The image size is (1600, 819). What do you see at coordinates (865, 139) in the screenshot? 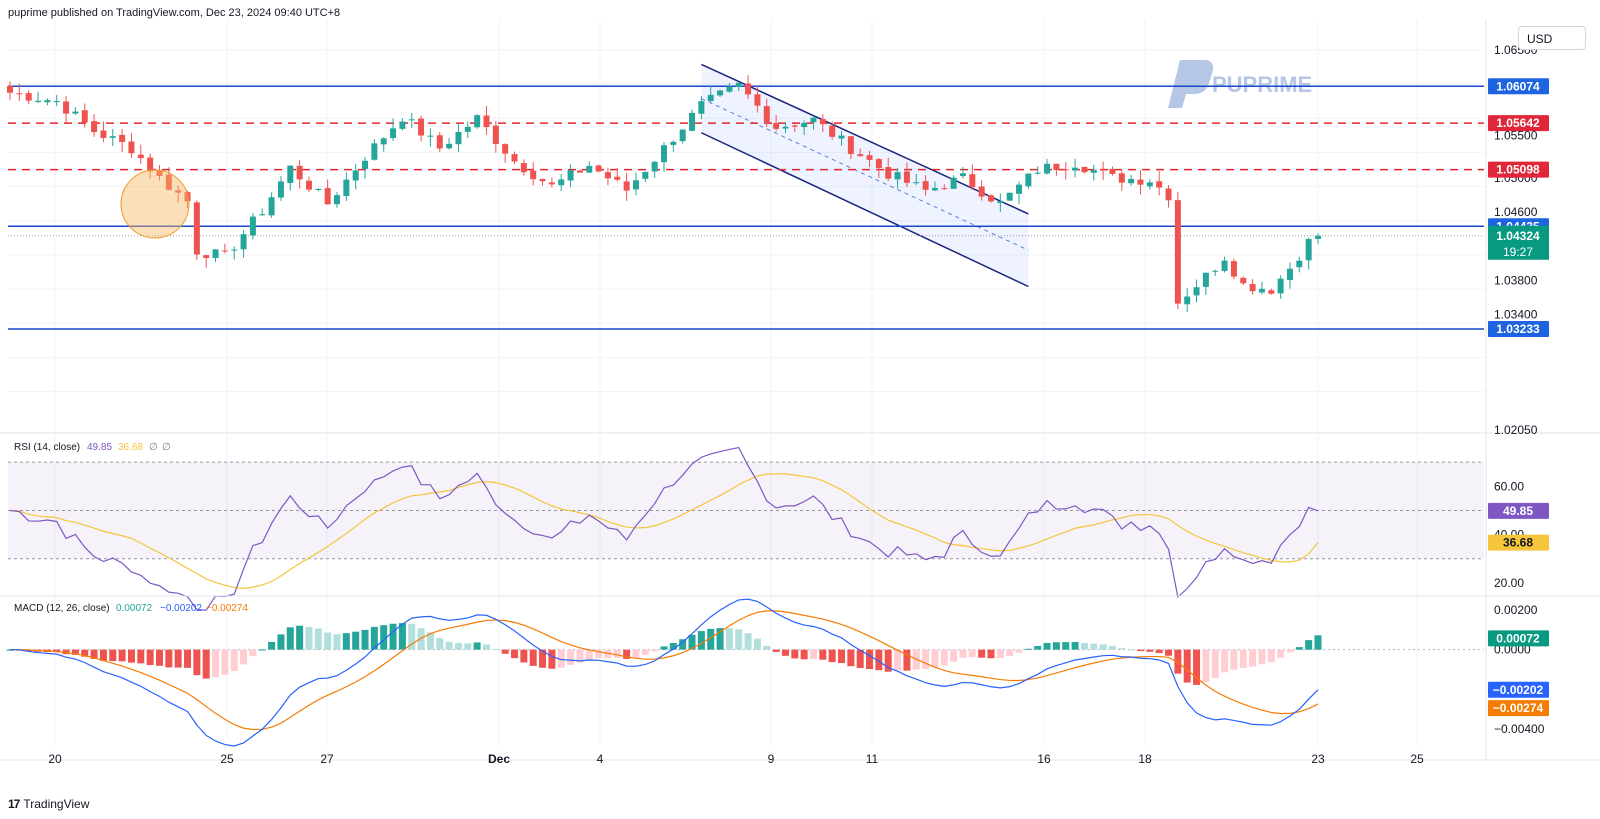
I see `channel-upper-line` at bounding box center [865, 139].